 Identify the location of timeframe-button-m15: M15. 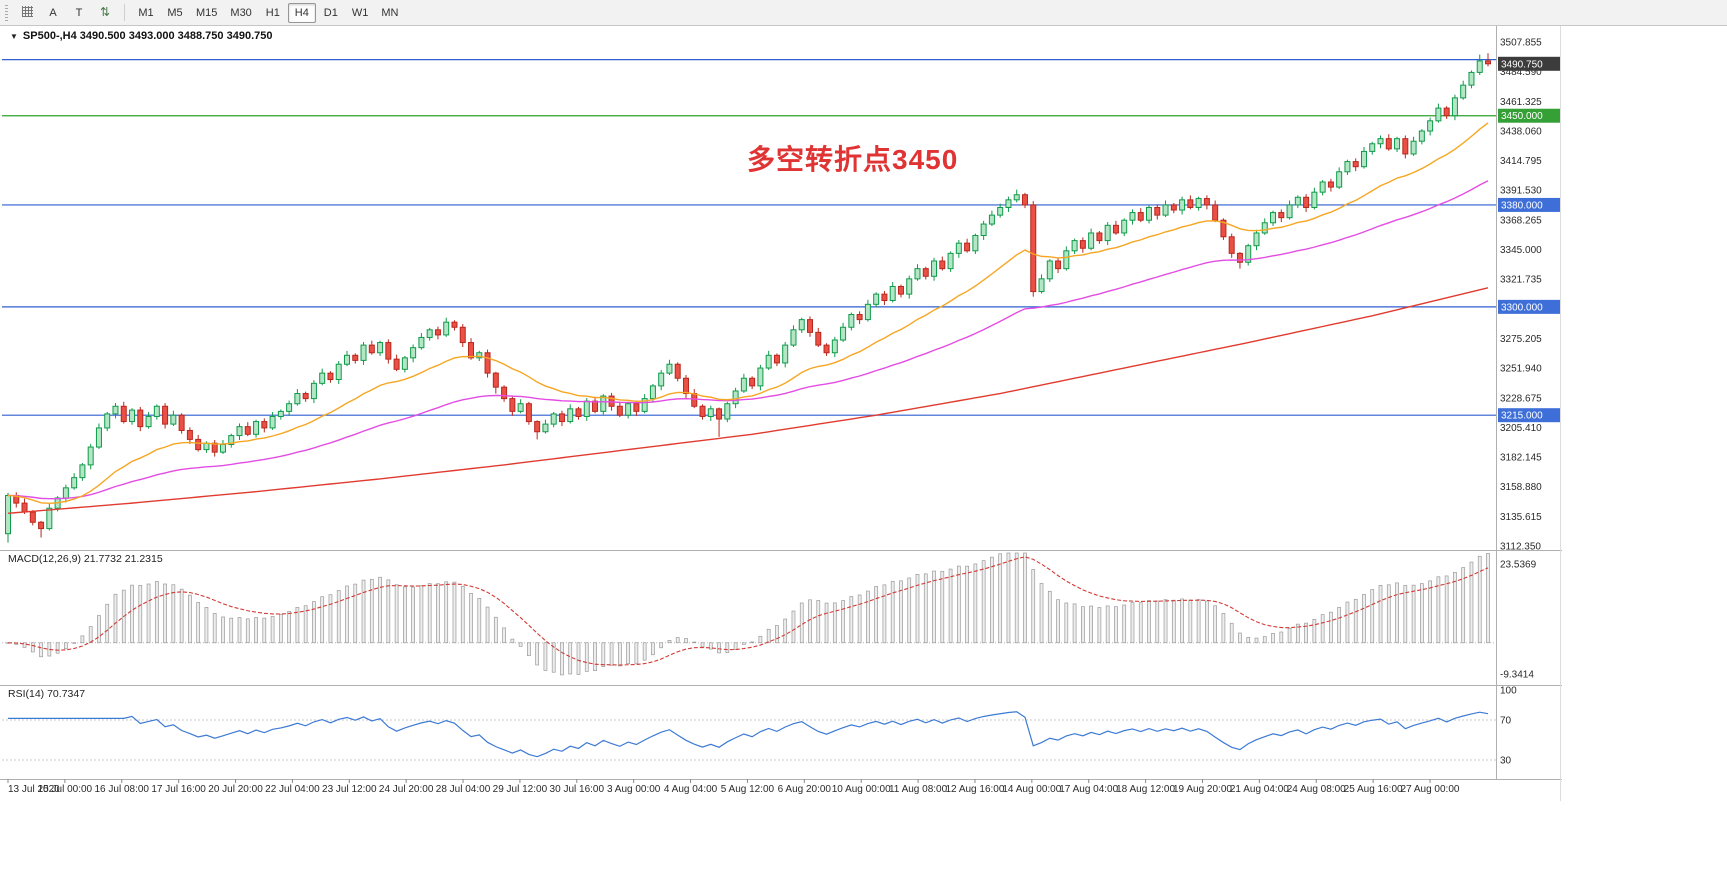
(206, 13).